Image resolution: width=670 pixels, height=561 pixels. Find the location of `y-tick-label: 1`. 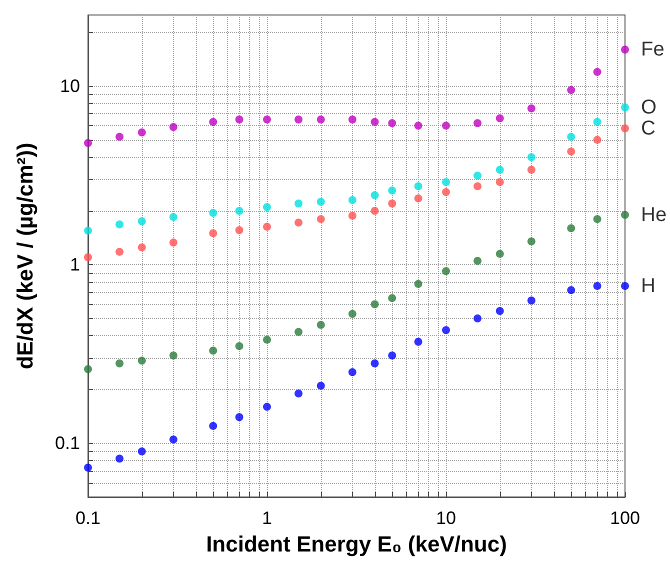

y-tick-label: 1 is located at coordinates (75, 264).